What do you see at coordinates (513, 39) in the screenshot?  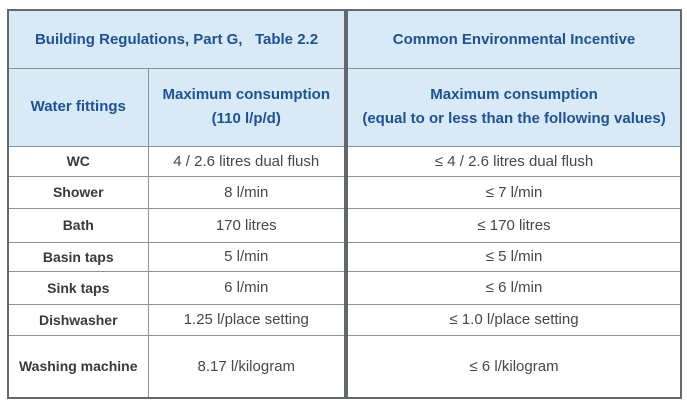 I see `right-table-title: Common Environmental Incentive` at bounding box center [513, 39].